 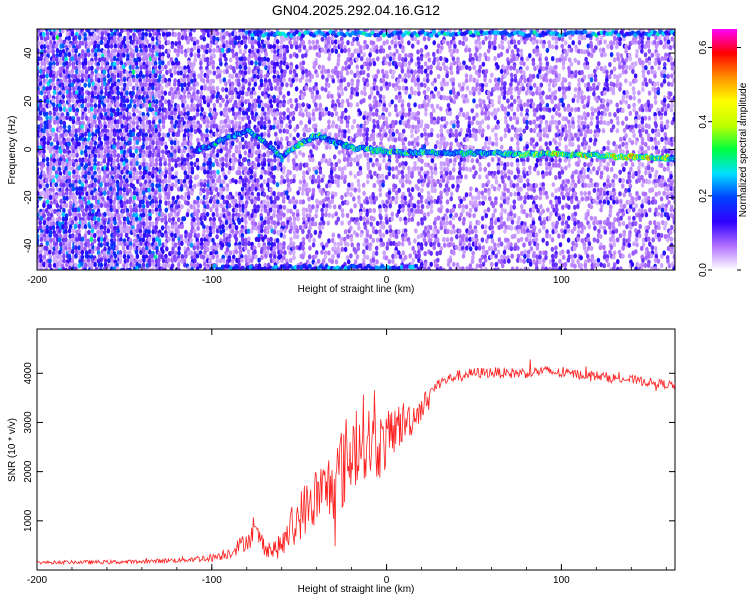 I want to click on colorbar-ticks: 0.0 0.2 0.4 0.6, so click(x=719, y=158).